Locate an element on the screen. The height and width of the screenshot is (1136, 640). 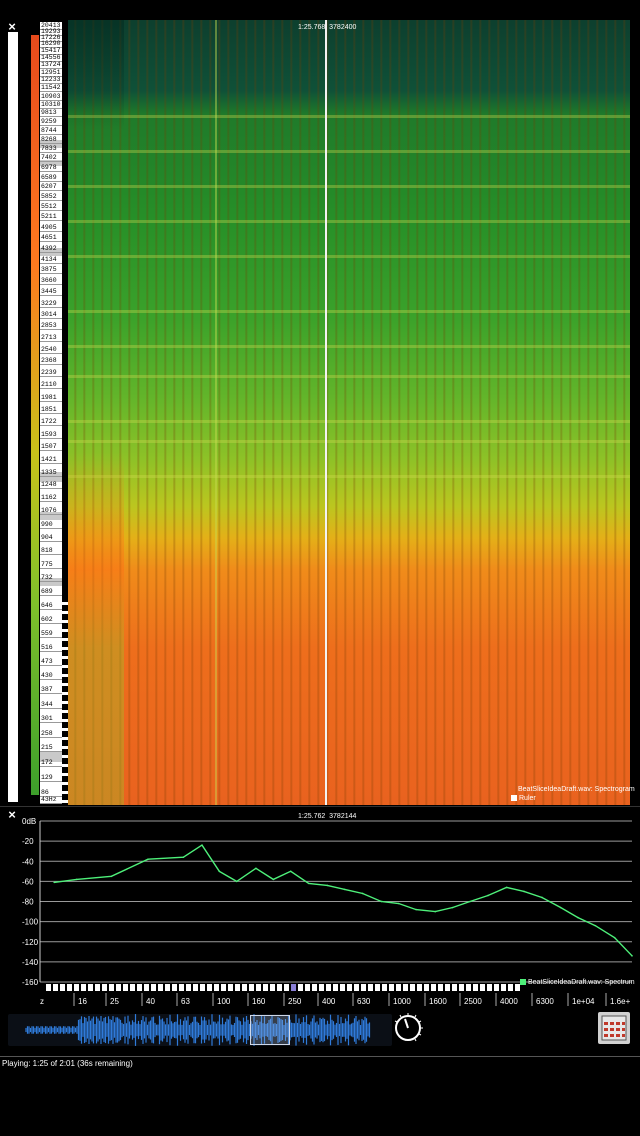
piano-keyboard is located at coordinates (65, 413).